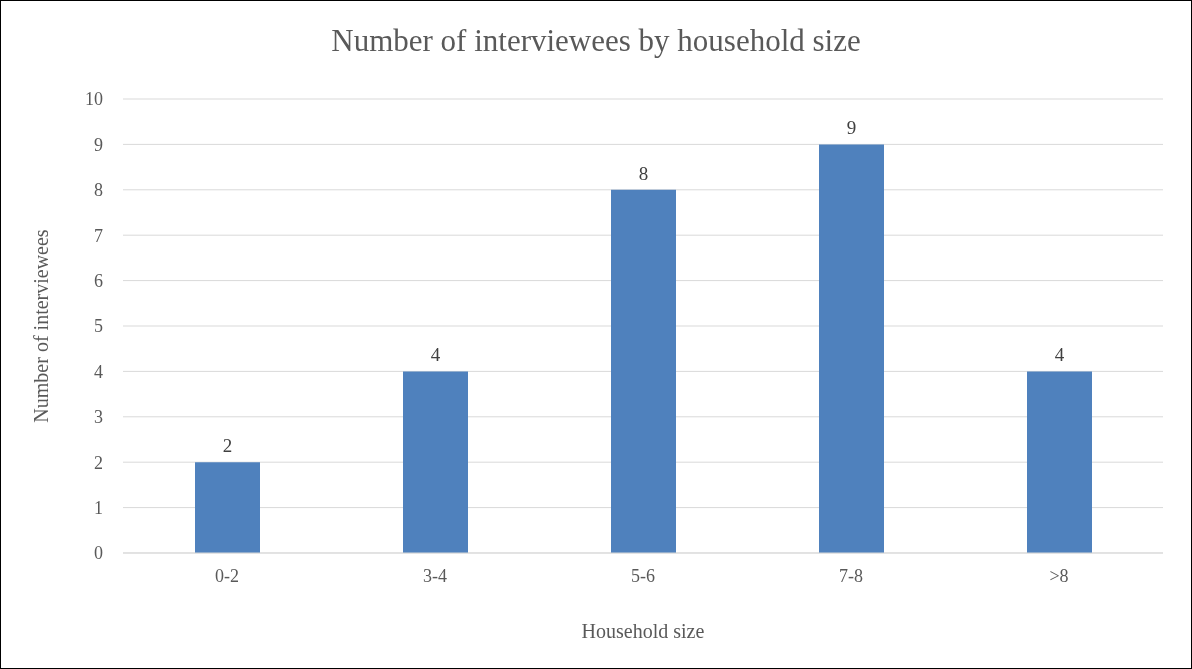 The width and height of the screenshot is (1192, 669). Describe the element at coordinates (643, 173) in the screenshot. I see `data-label: 8` at that location.